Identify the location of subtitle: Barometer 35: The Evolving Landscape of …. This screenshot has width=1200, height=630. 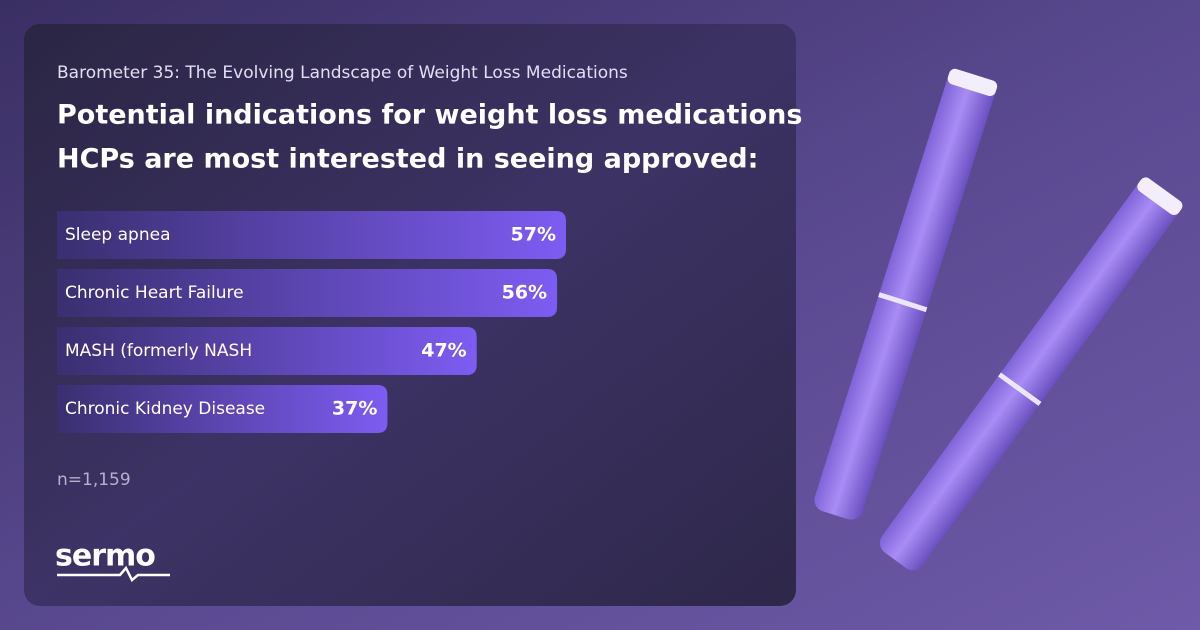
(342, 73).